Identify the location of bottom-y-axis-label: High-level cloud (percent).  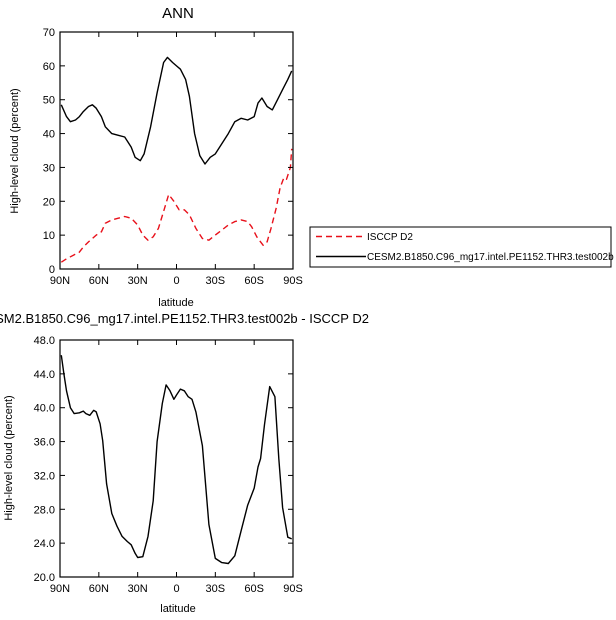
(9, 457).